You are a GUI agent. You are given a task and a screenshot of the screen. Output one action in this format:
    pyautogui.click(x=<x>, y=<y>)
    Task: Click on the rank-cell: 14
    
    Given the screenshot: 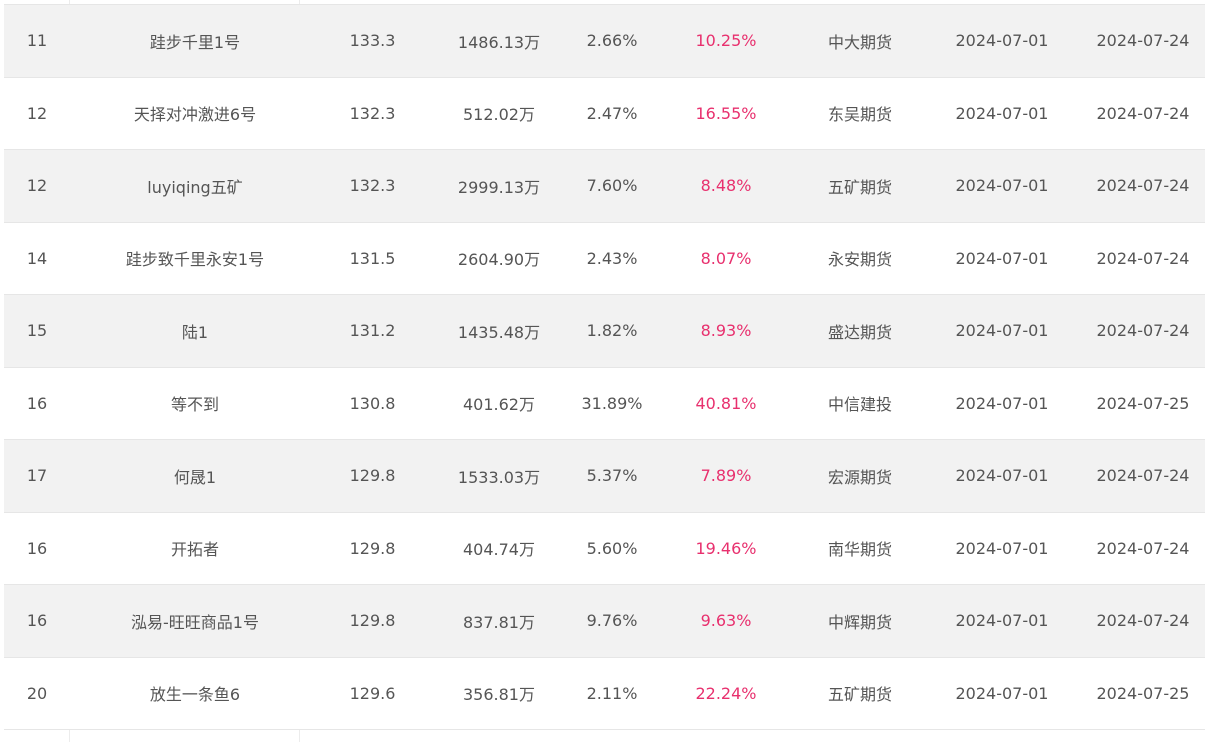 What is the action you would take?
    pyautogui.click(x=37, y=258)
    